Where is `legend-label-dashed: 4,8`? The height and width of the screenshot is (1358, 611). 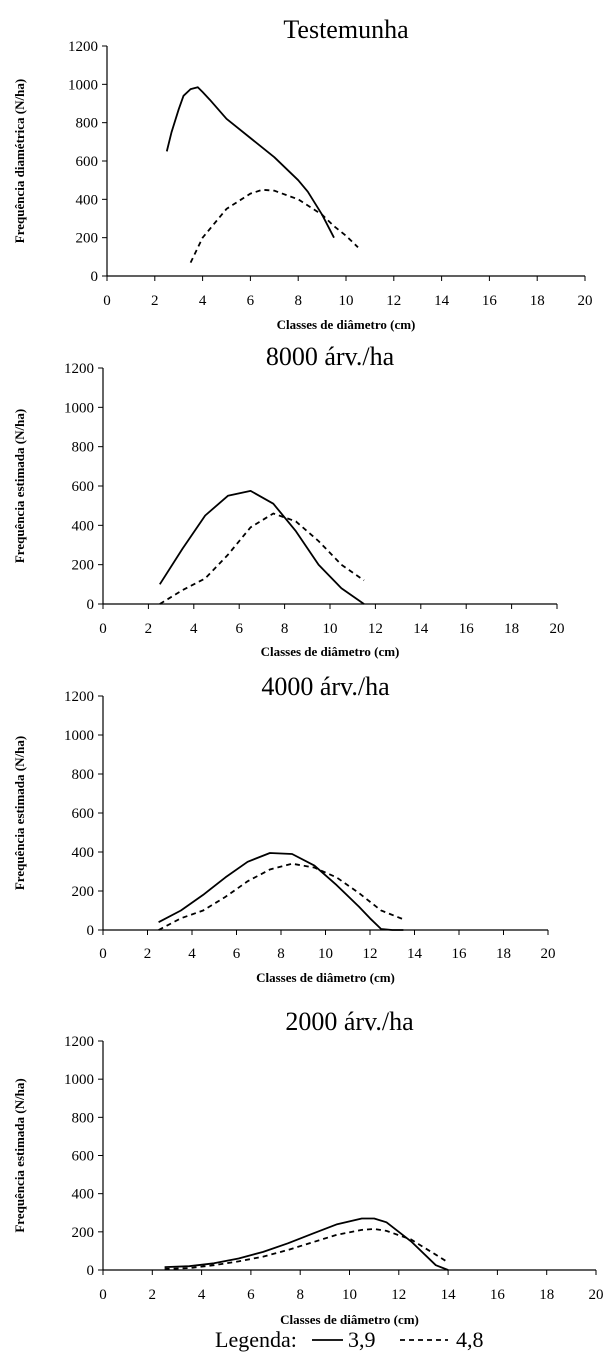 legend-label-dashed: 4,8 is located at coordinates (470, 1339).